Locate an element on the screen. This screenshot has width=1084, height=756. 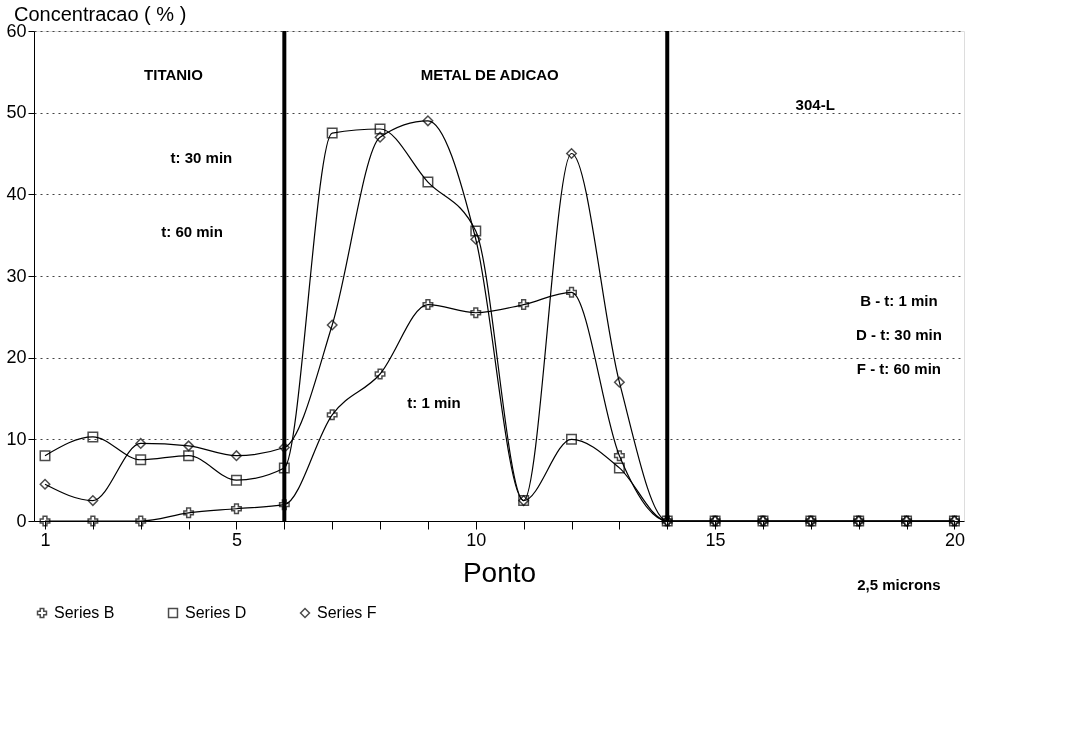
y-tick-label: 10 is located at coordinates (16, 438).